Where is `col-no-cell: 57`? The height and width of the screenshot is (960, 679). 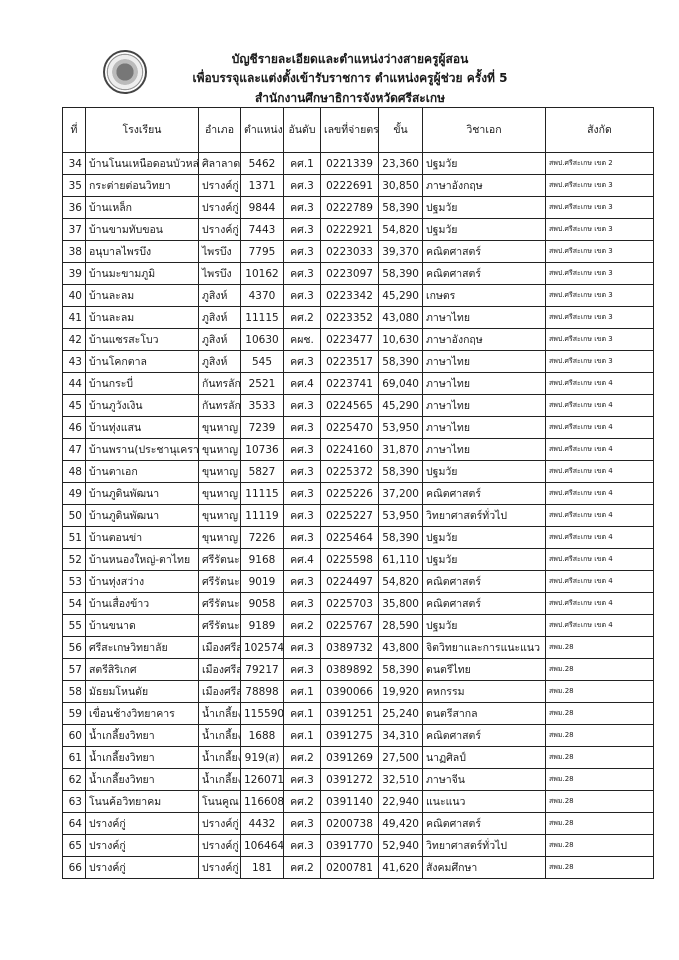 col-no-cell: 57 is located at coordinates (74, 669).